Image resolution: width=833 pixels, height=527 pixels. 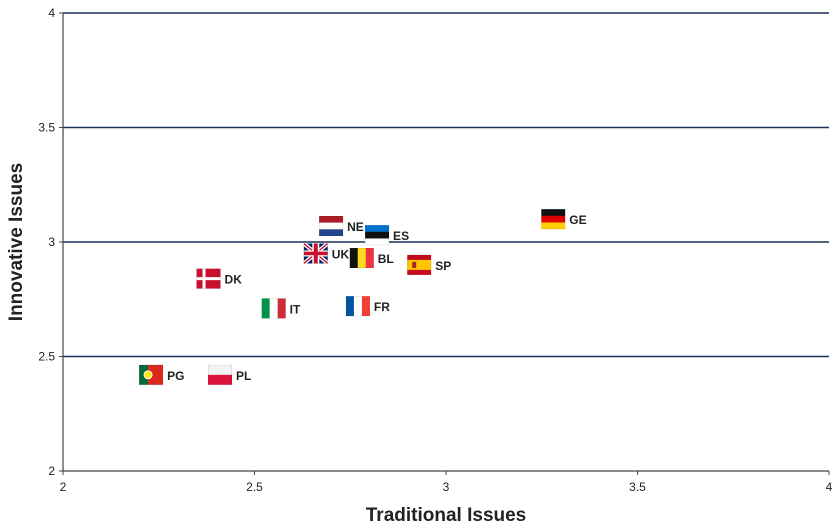 I want to click on point-label: BL, so click(x=386, y=259).